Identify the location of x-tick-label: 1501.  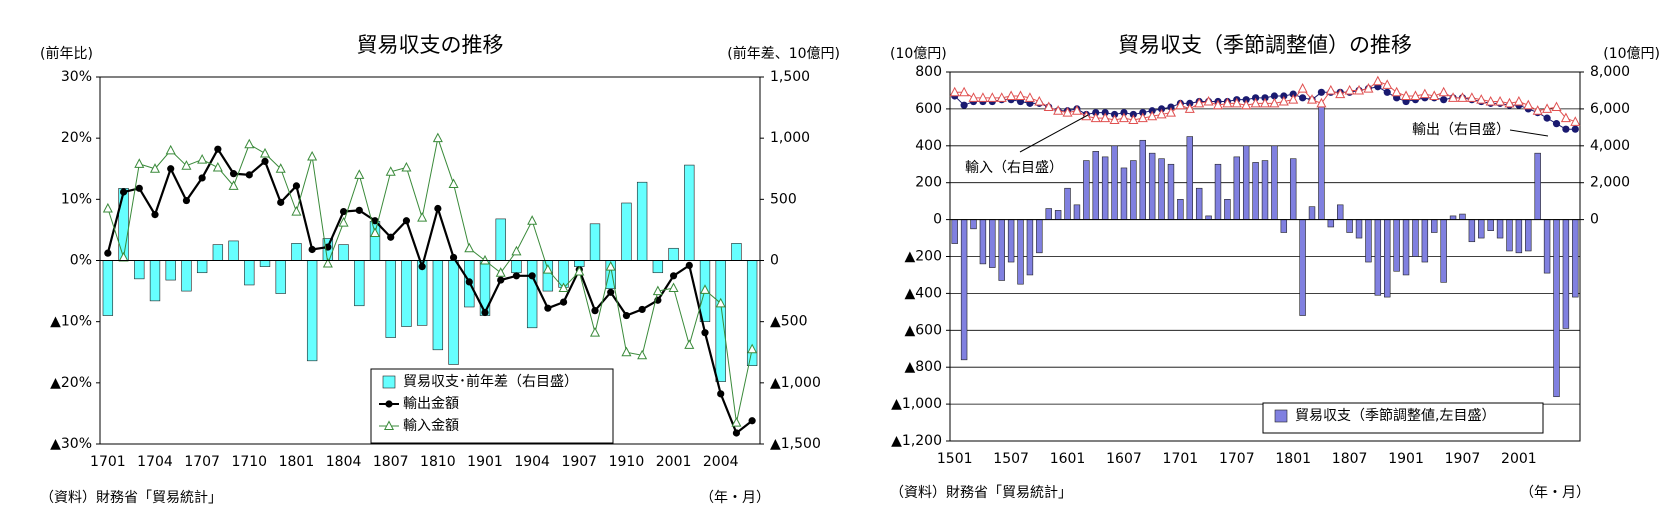
(955, 459).